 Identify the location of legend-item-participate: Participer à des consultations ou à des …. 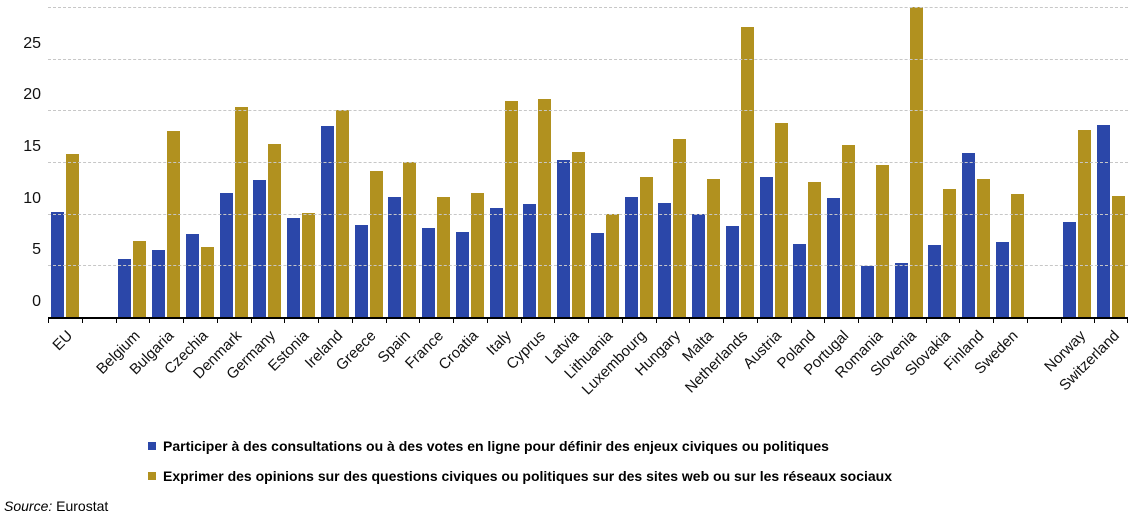
(520, 446).